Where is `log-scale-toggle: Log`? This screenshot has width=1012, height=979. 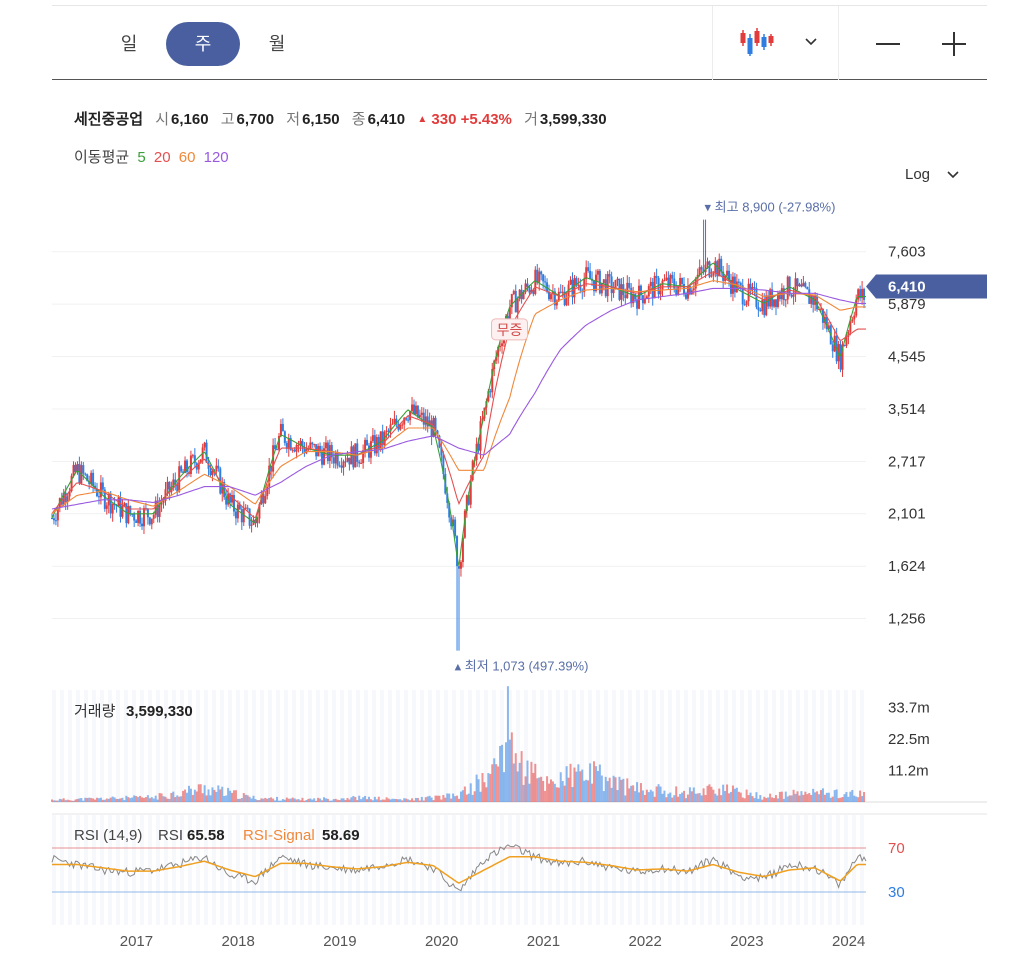
log-scale-toggle: Log is located at coordinates (932, 174).